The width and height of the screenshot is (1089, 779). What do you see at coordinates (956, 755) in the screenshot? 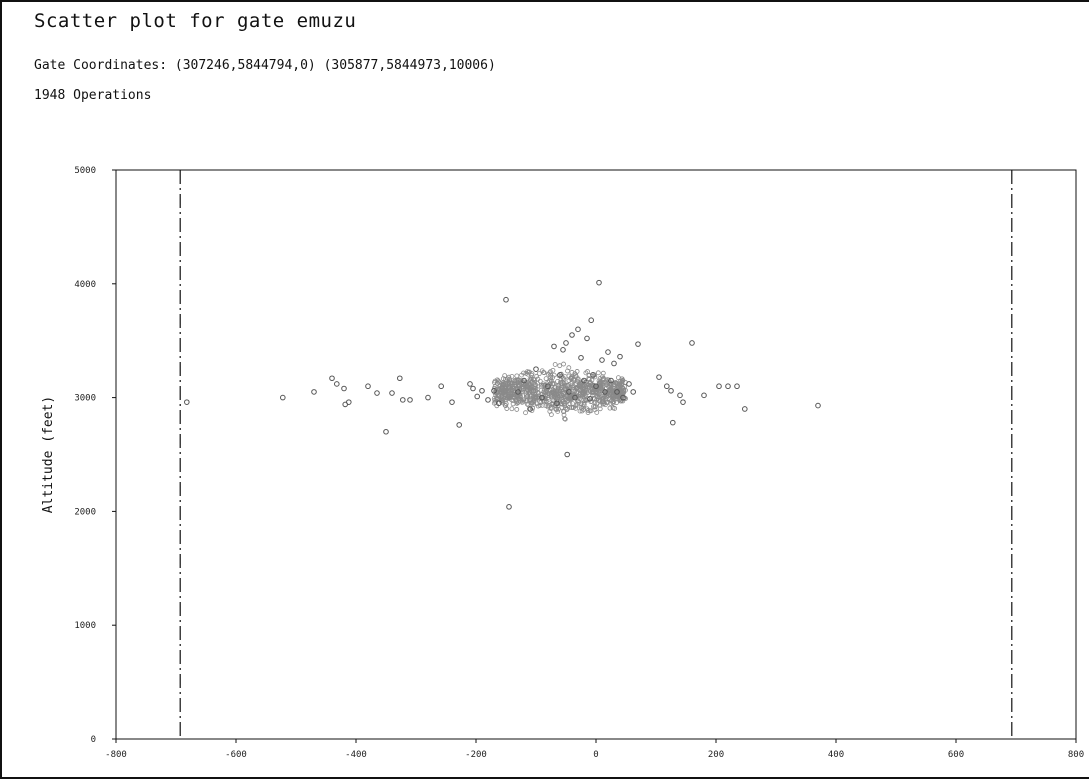
I see `x-tick-label: 600` at bounding box center [956, 755].